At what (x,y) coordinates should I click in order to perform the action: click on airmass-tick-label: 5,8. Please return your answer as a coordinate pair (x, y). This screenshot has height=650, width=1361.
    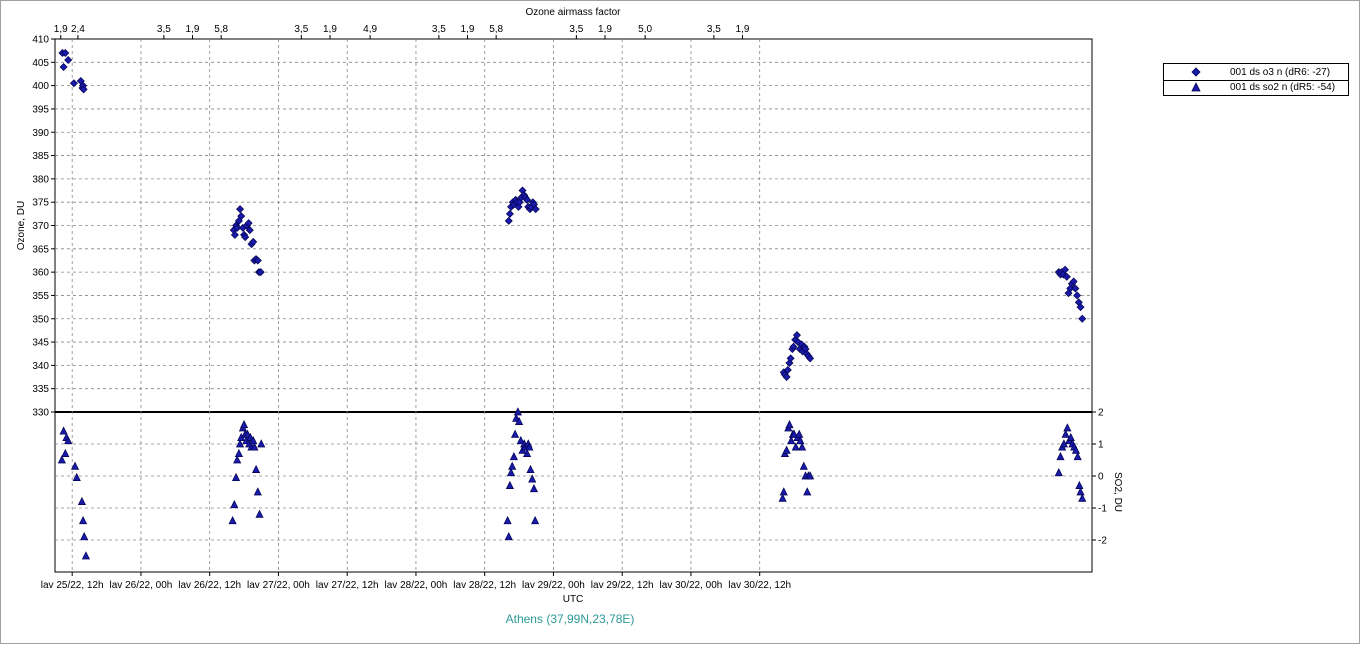
    Looking at the image, I should click on (221, 29).